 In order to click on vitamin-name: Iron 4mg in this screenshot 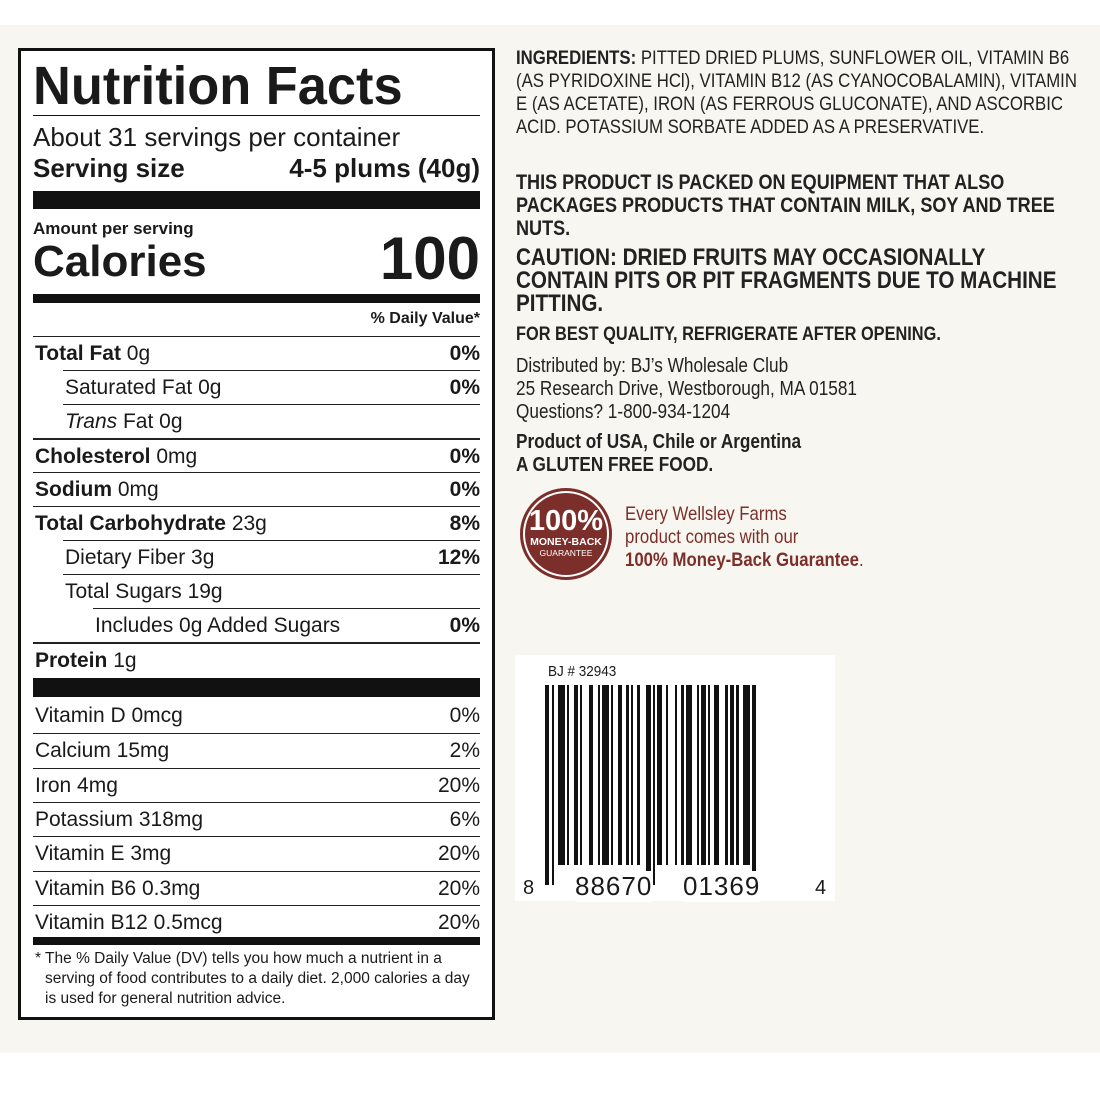, I will do `click(76, 785)`.